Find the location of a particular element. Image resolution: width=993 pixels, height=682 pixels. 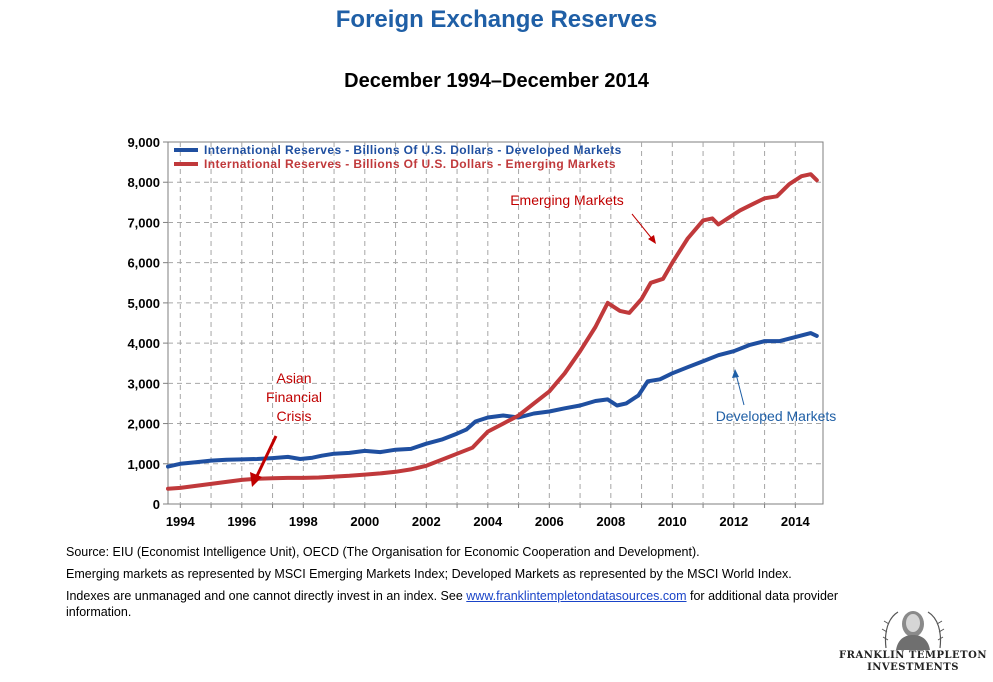

franklin-portrait-icon is located at coordinates (913, 630).